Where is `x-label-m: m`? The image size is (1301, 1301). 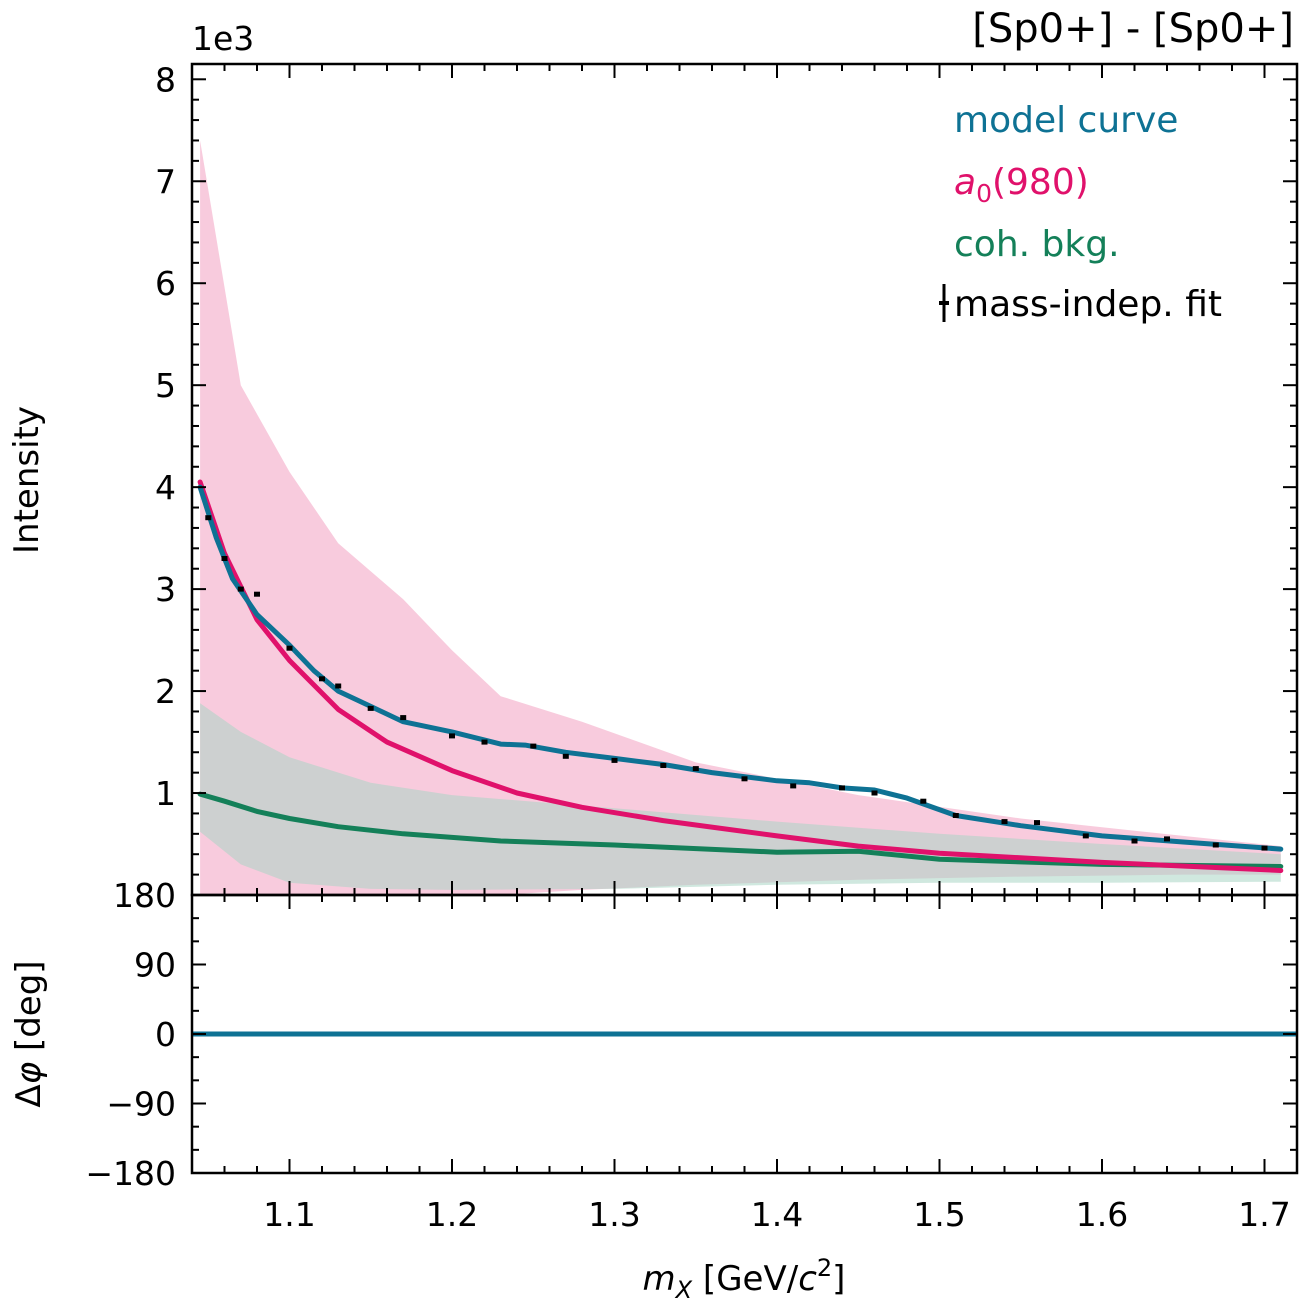
x-label-m: m is located at coordinates (659, 1279).